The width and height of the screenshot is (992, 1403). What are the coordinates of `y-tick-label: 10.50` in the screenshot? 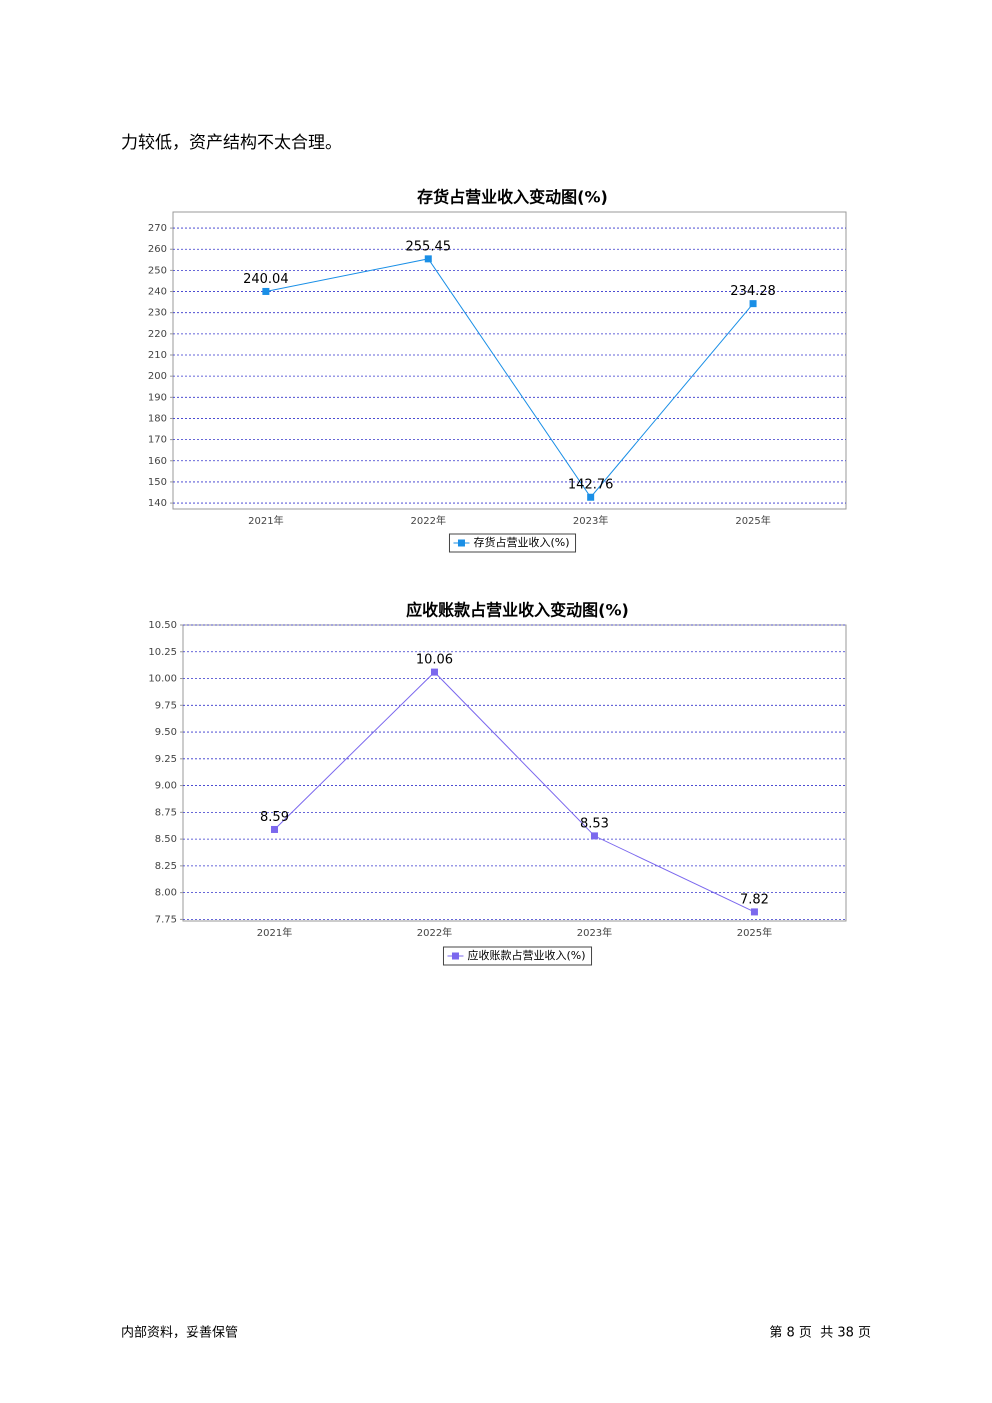 It's located at (162, 625).